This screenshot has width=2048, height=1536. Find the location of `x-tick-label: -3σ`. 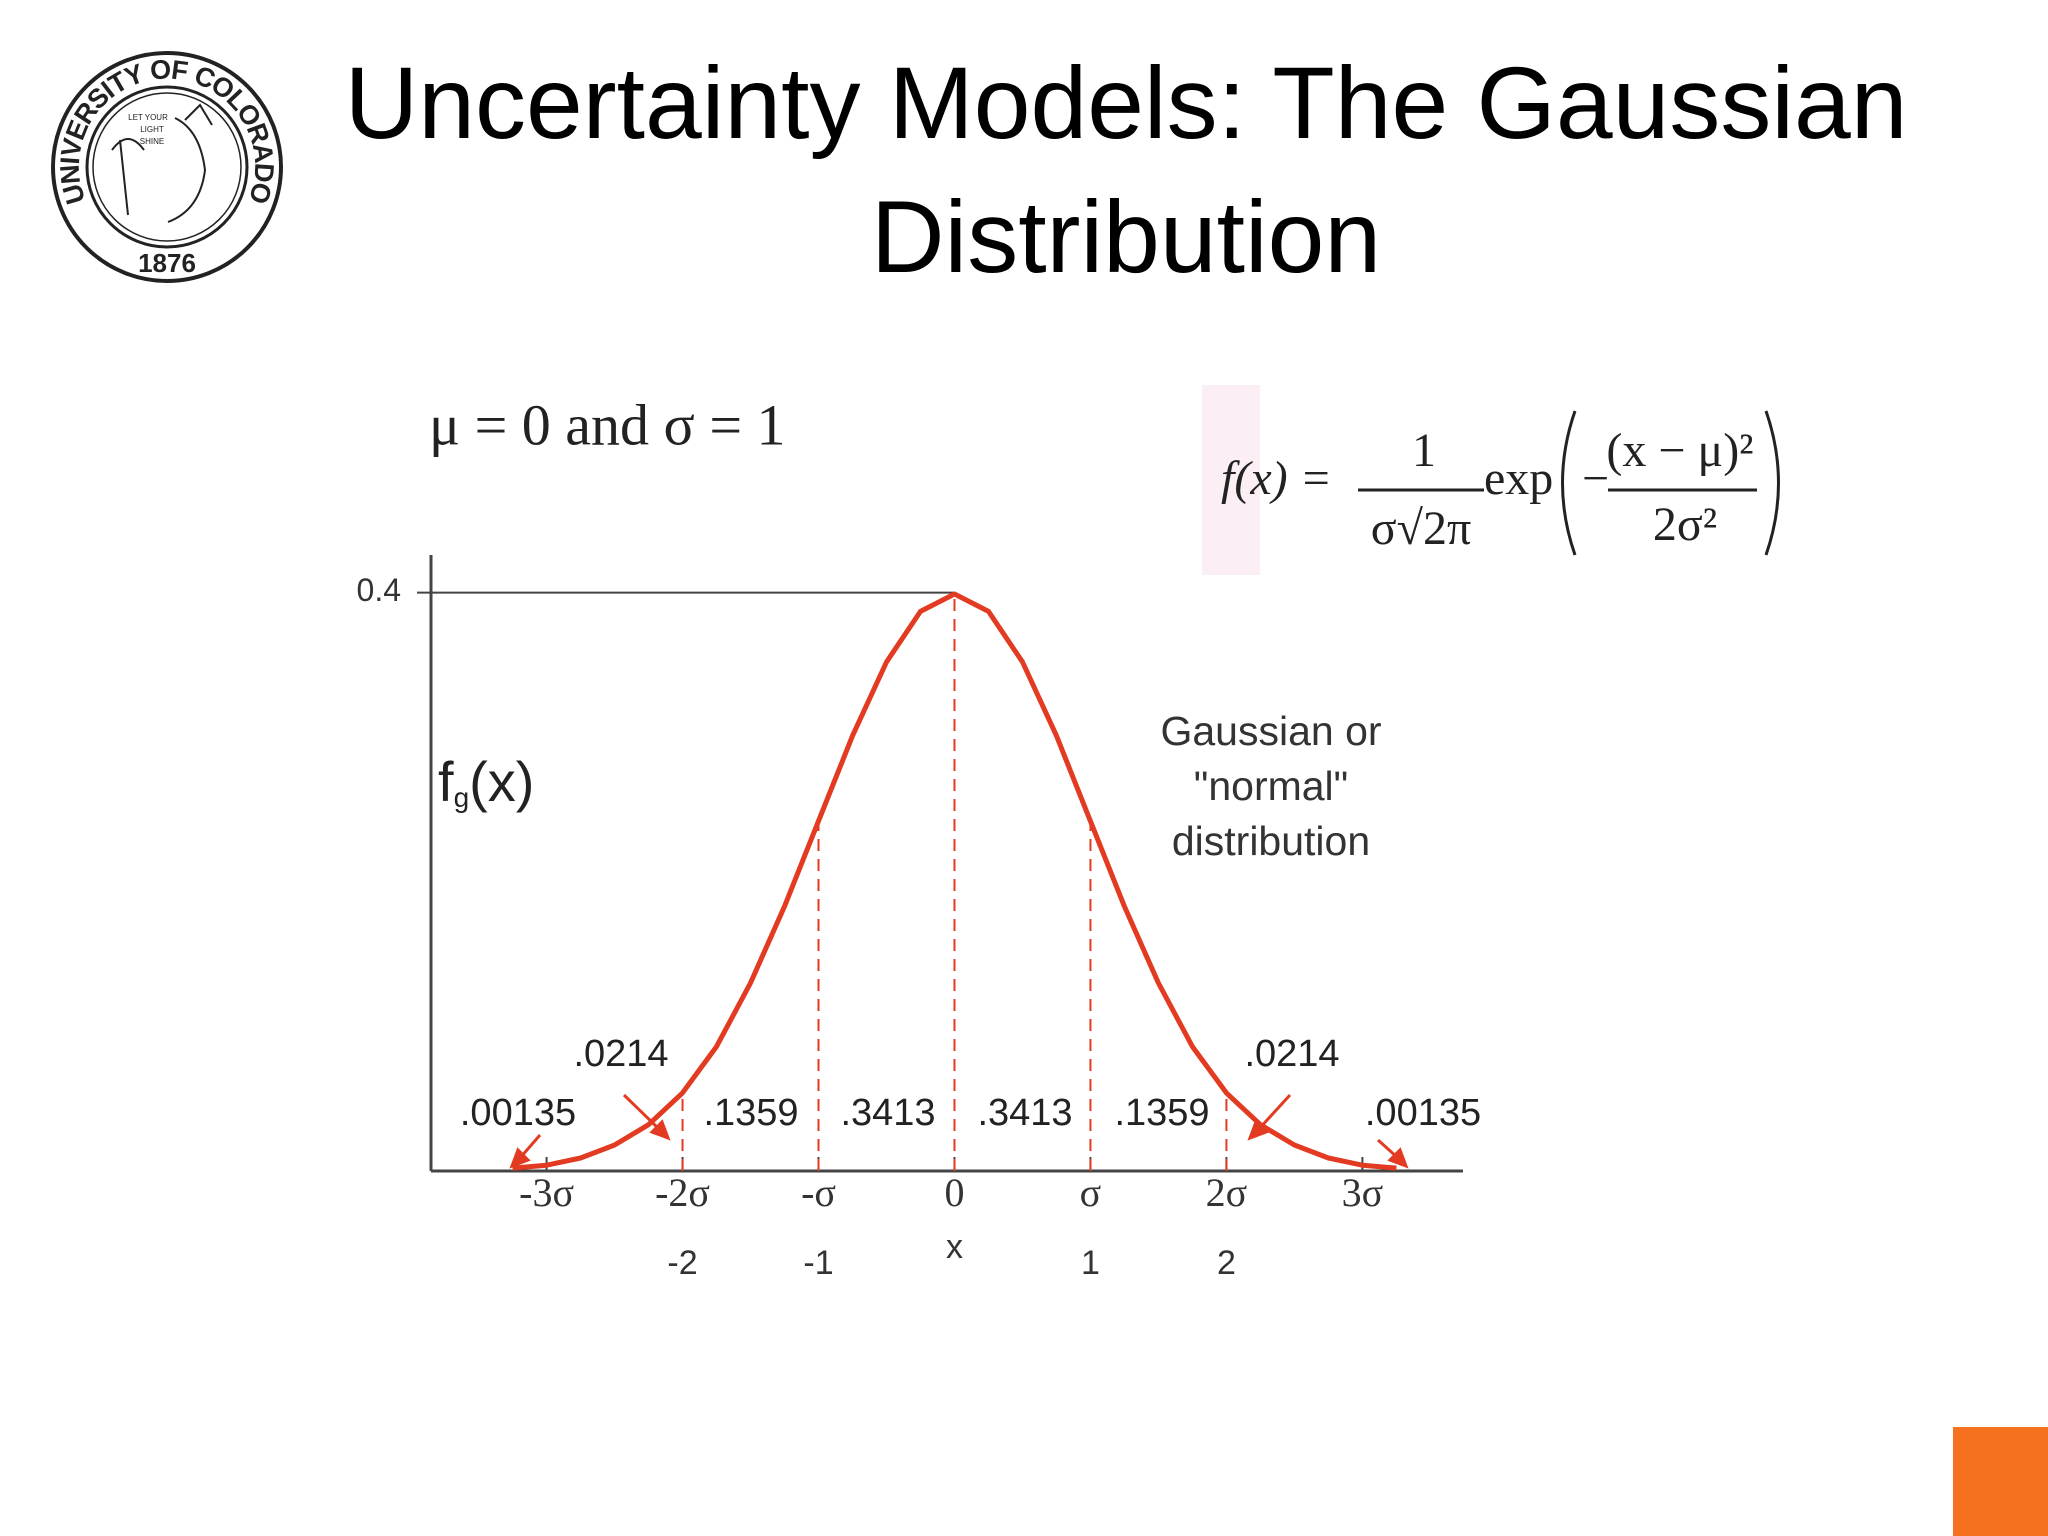

x-tick-label: -3σ is located at coordinates (546, 1192).